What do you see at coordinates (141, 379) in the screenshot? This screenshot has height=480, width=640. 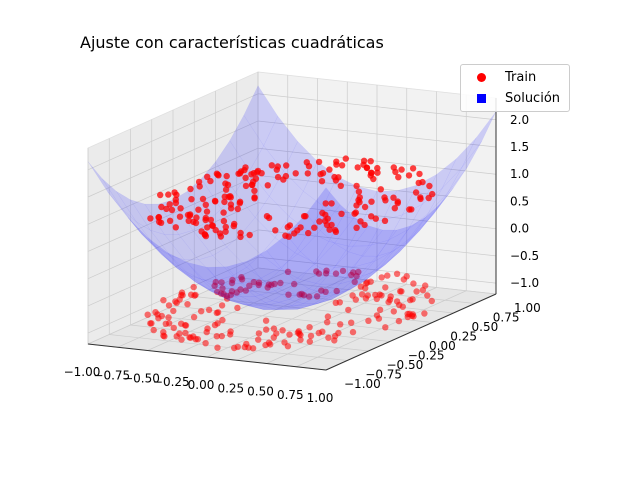 I see `x-tick-label: −0.50` at bounding box center [141, 379].